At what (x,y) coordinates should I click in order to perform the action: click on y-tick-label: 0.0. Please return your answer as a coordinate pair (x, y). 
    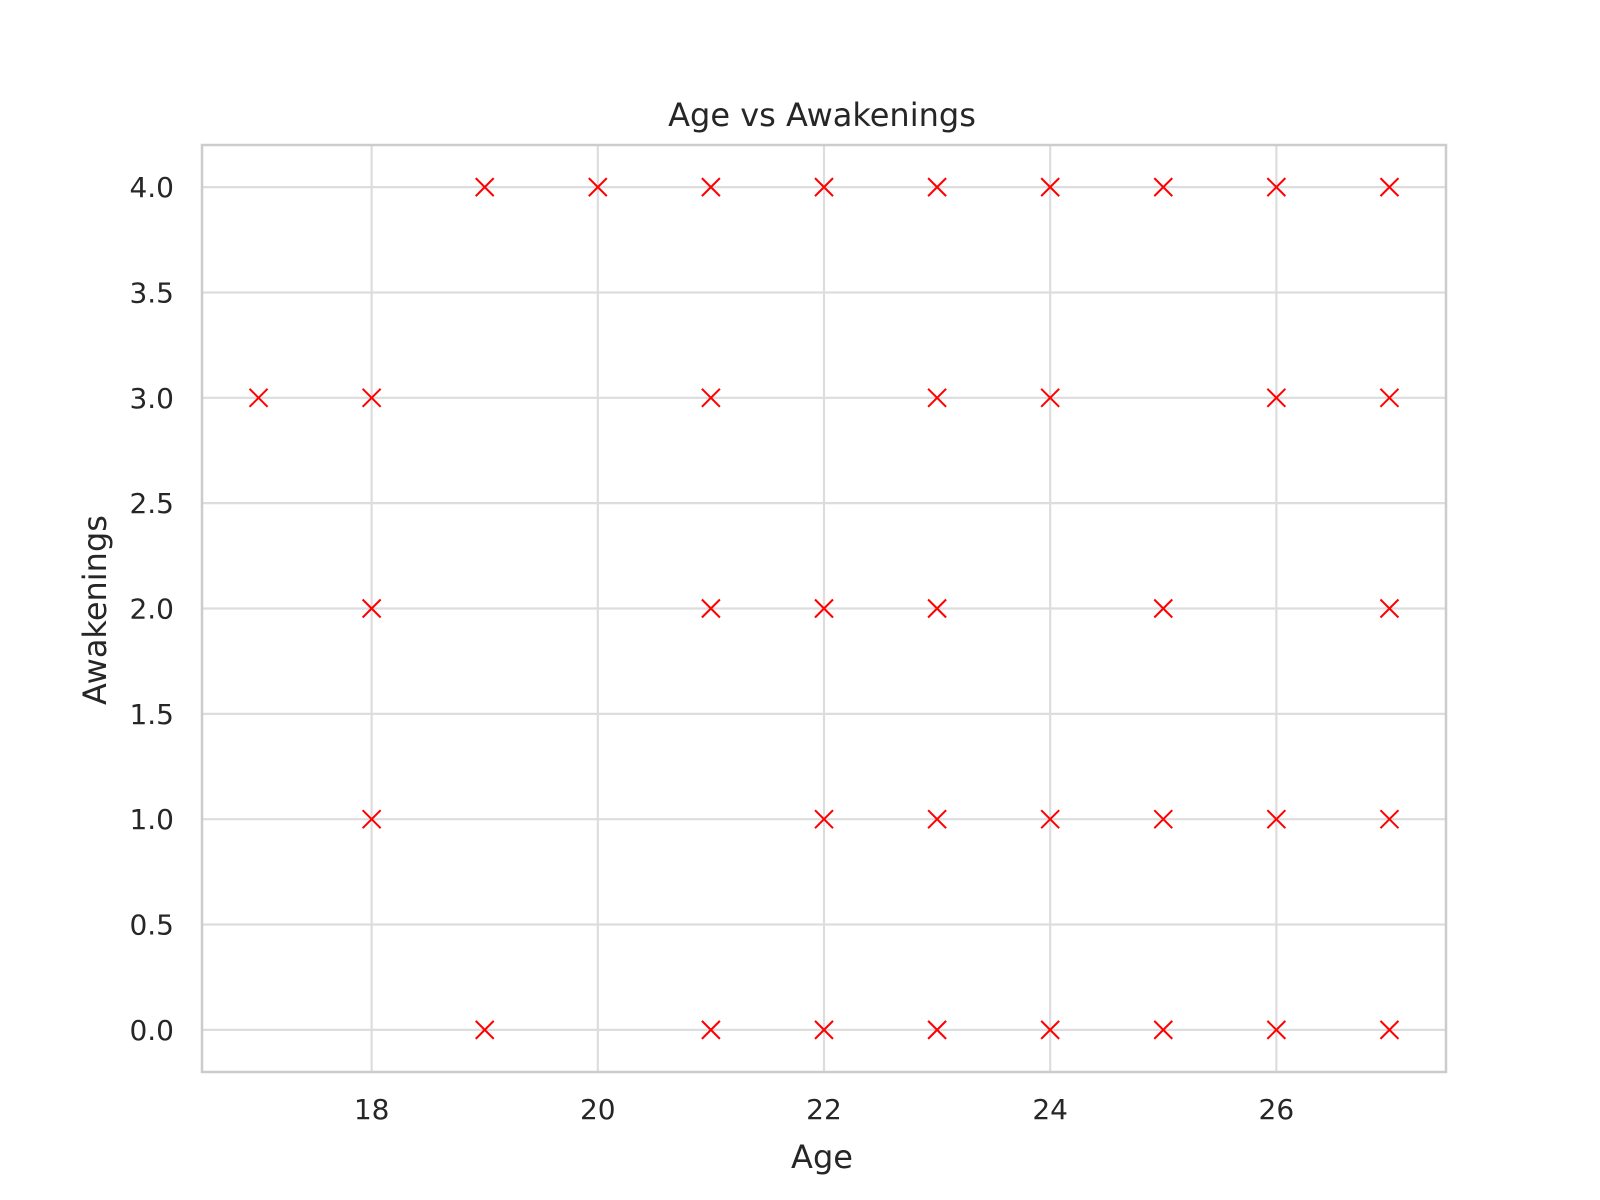
    Looking at the image, I should click on (151, 1030).